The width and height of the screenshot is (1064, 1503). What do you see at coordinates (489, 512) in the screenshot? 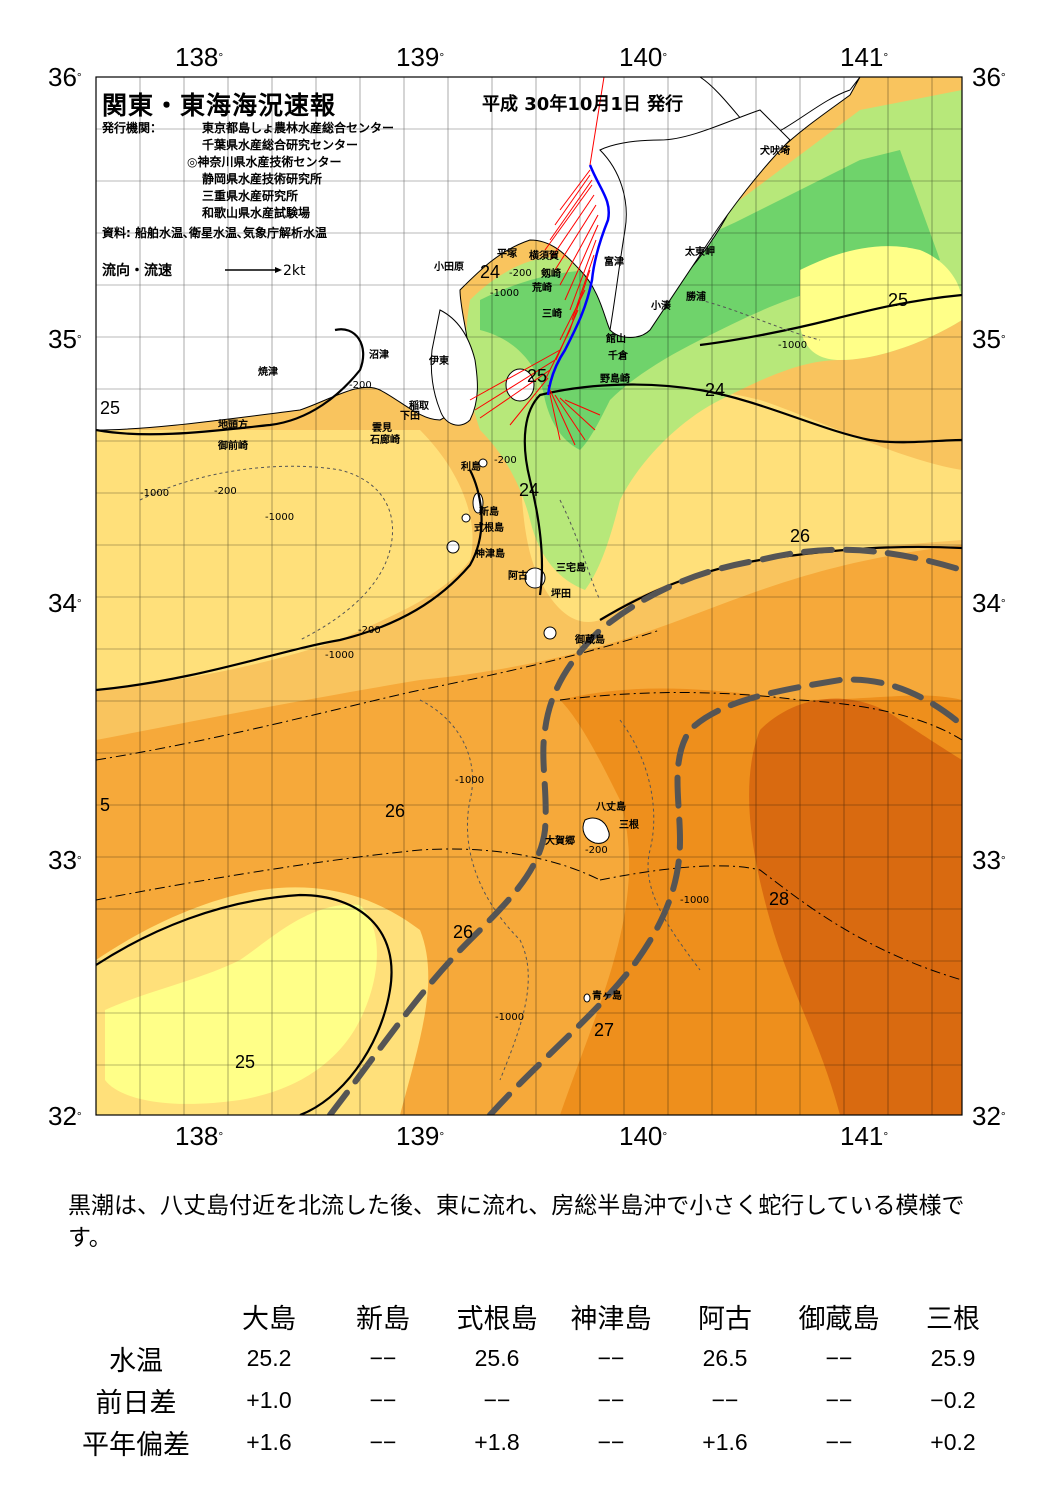
I see `place-niijima: 新島` at bounding box center [489, 512].